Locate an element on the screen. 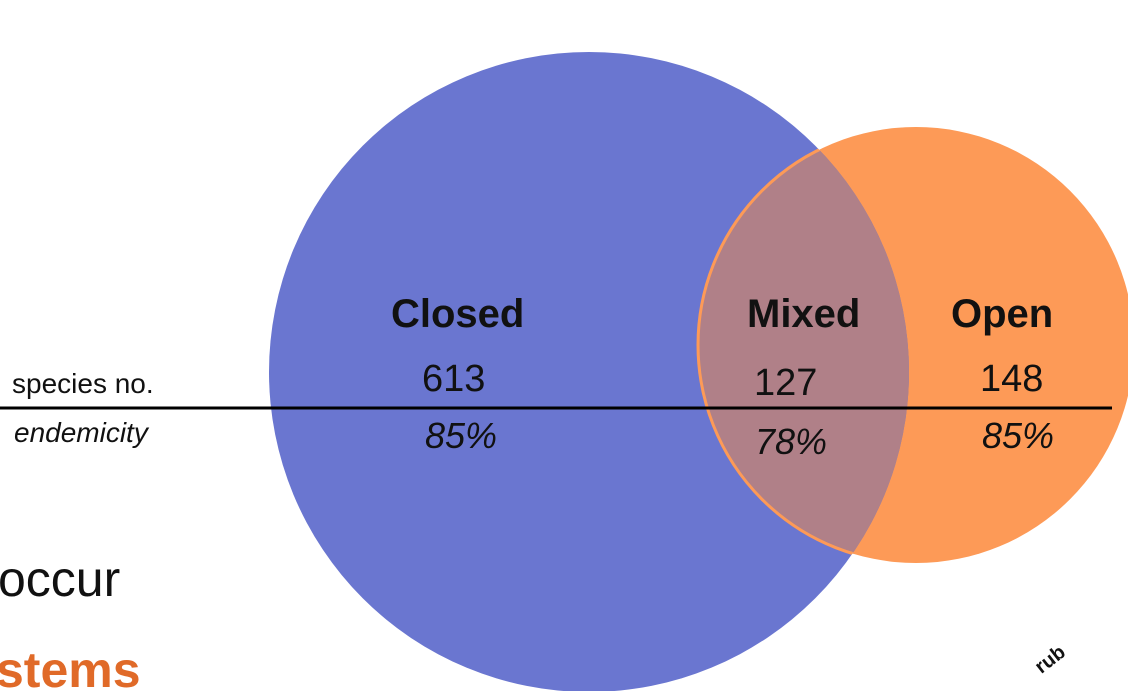  background-occur-text: occur is located at coordinates (60, 579).